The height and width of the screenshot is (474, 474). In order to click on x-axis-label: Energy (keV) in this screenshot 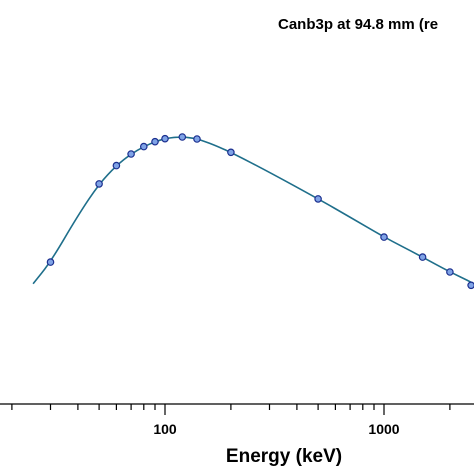, I will do `click(284, 456)`.